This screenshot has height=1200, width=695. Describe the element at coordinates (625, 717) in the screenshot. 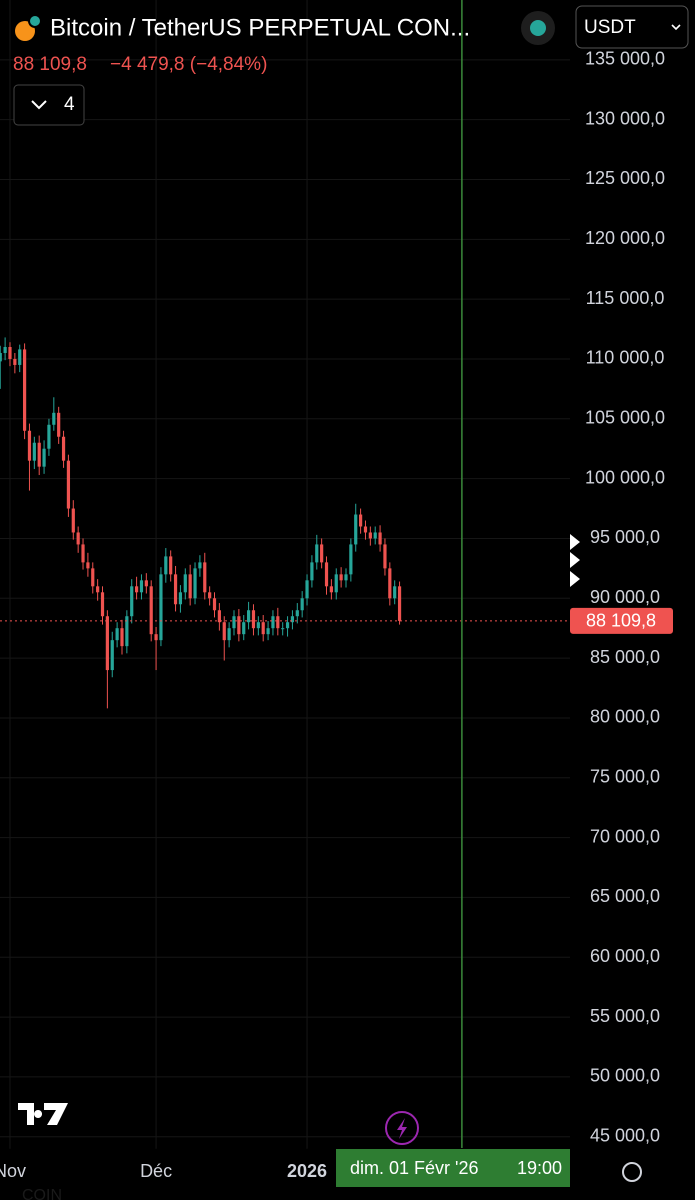

I see `y-tick-label: 80 000,0` at that location.